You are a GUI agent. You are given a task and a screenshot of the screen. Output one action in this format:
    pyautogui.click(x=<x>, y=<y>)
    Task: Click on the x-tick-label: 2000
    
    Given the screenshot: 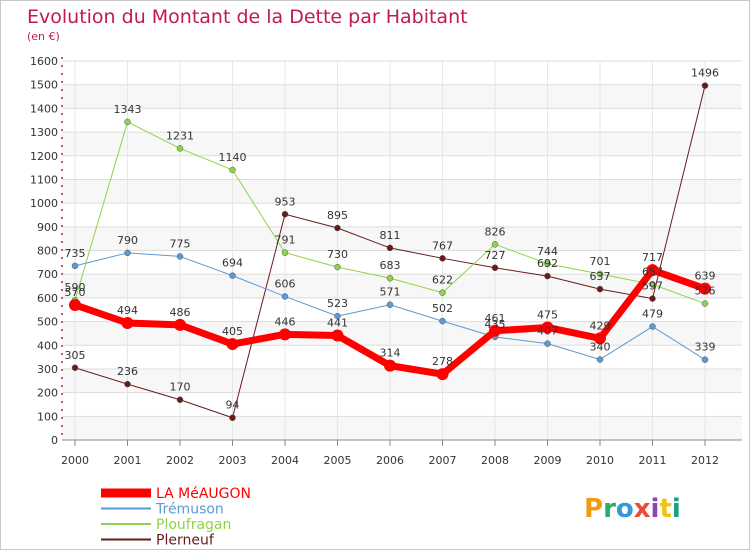 What is the action you would take?
    pyautogui.click(x=75, y=460)
    